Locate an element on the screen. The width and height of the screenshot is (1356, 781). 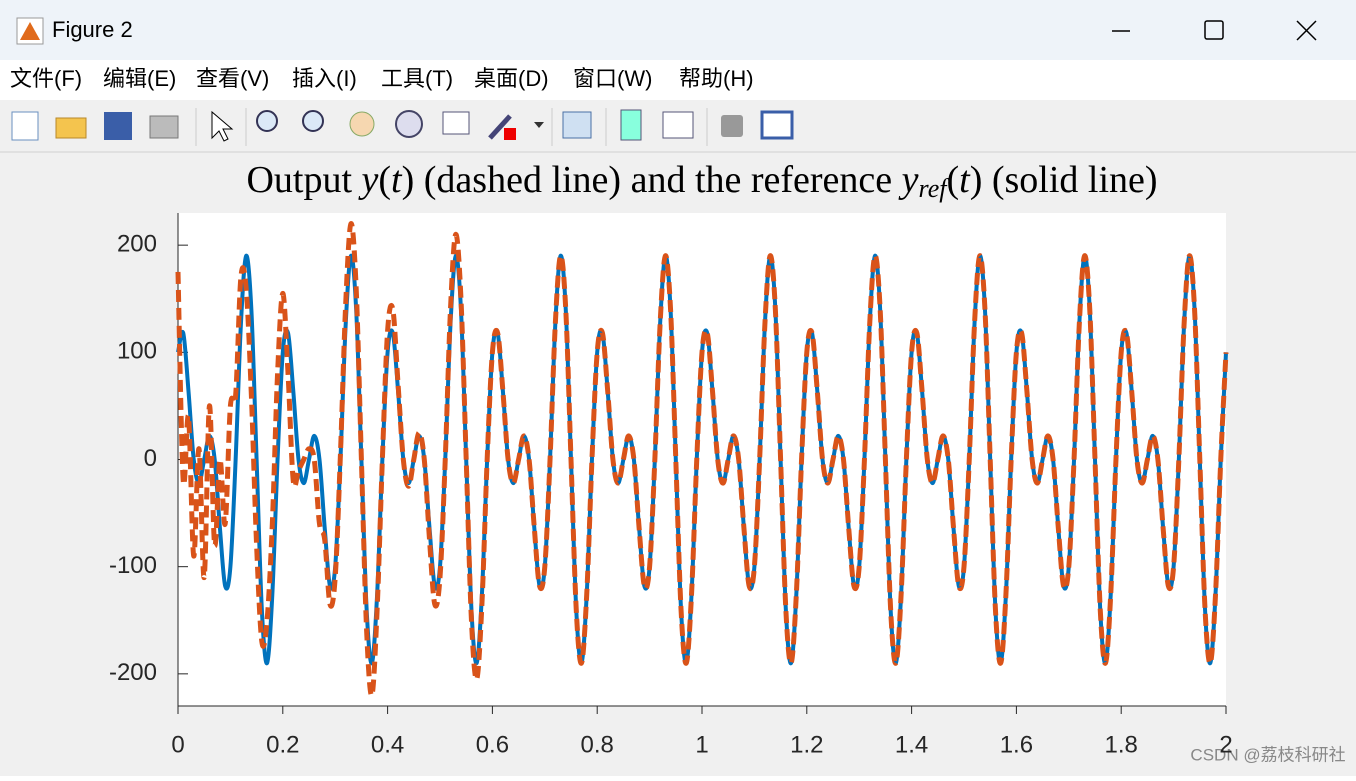
y-tick-label: 100 is located at coordinates (137, 351).